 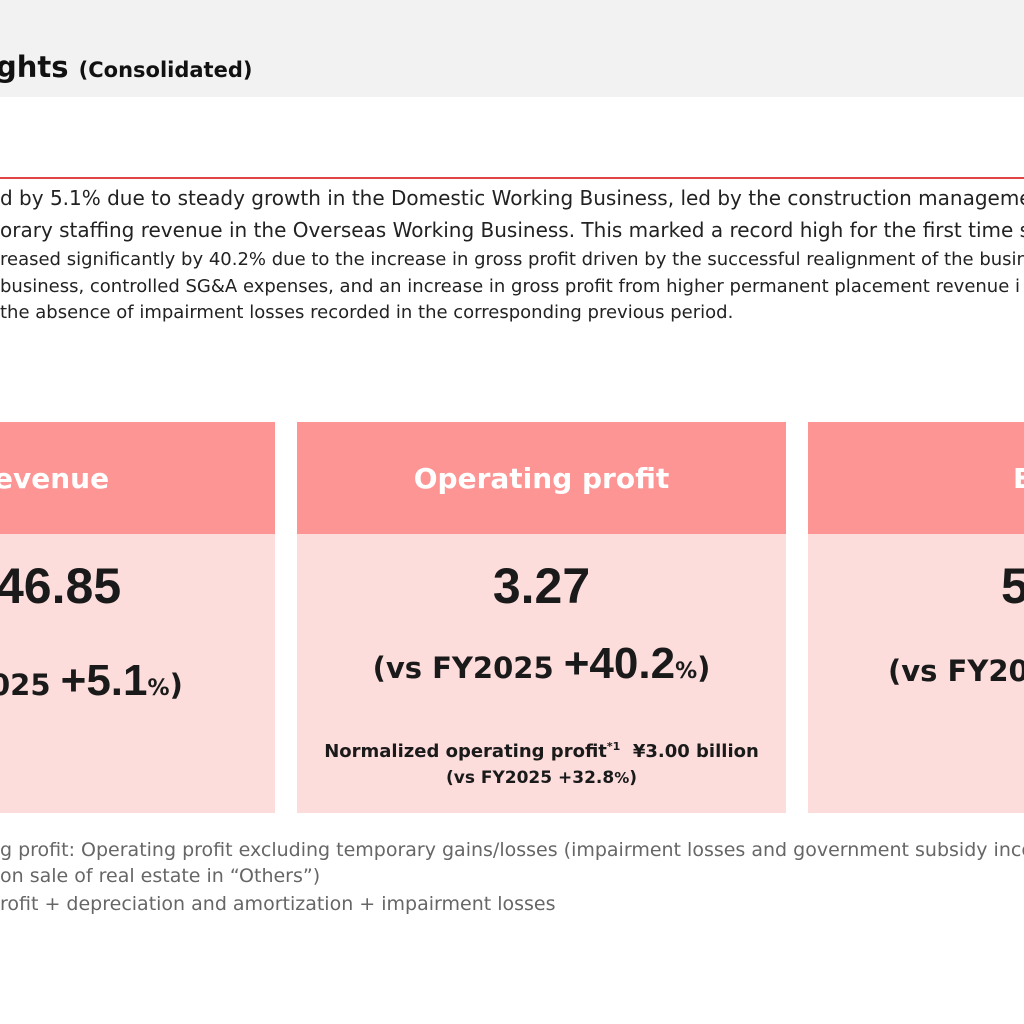 I want to click on normalized-compare: (vs FY2025 +32.8%), so click(x=541, y=778).